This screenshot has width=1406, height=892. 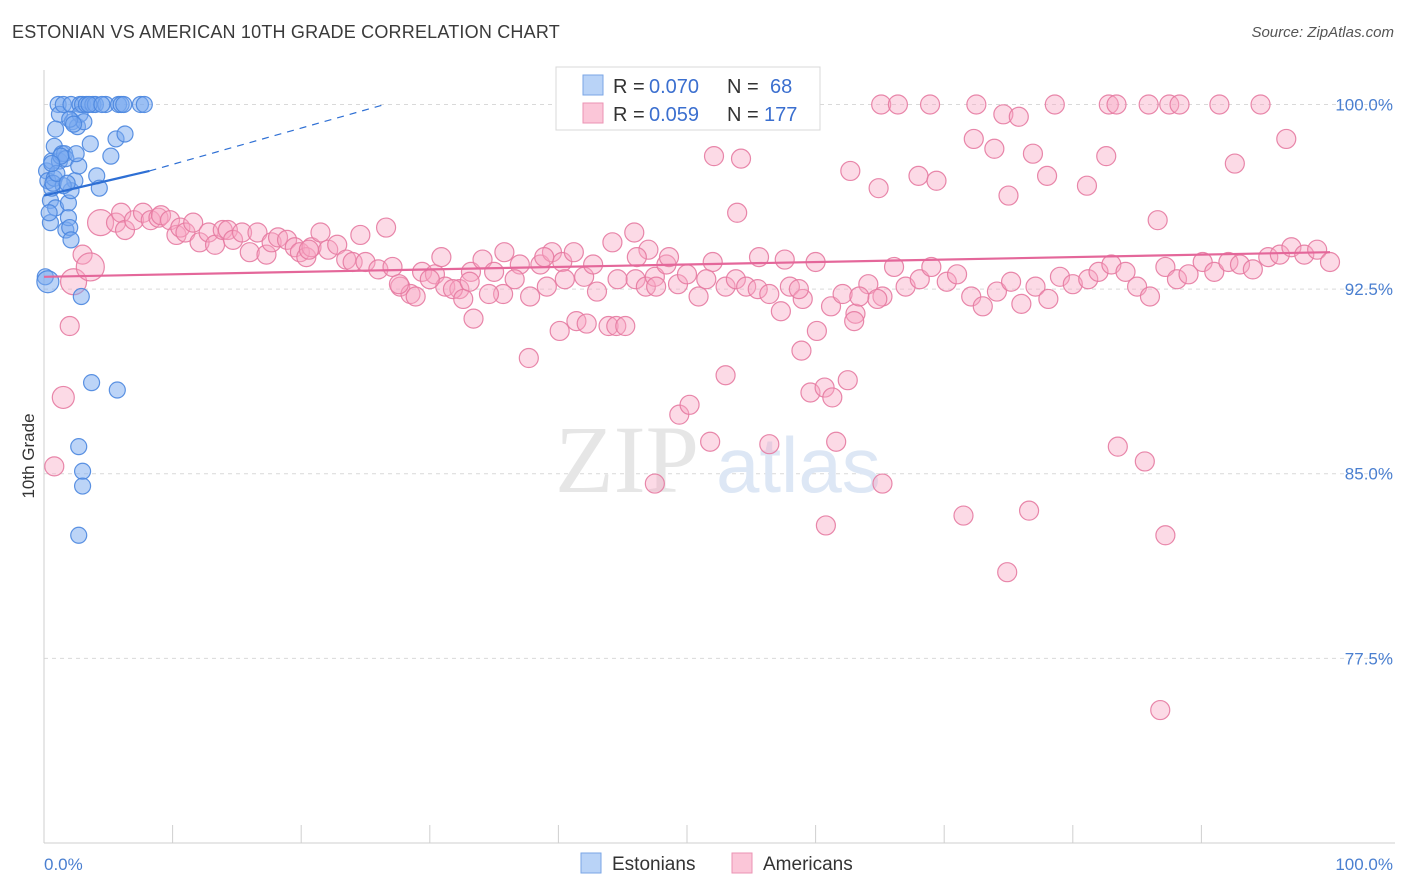 I want to click on bottom-legend-estonians: Estonians, so click(x=653, y=864).